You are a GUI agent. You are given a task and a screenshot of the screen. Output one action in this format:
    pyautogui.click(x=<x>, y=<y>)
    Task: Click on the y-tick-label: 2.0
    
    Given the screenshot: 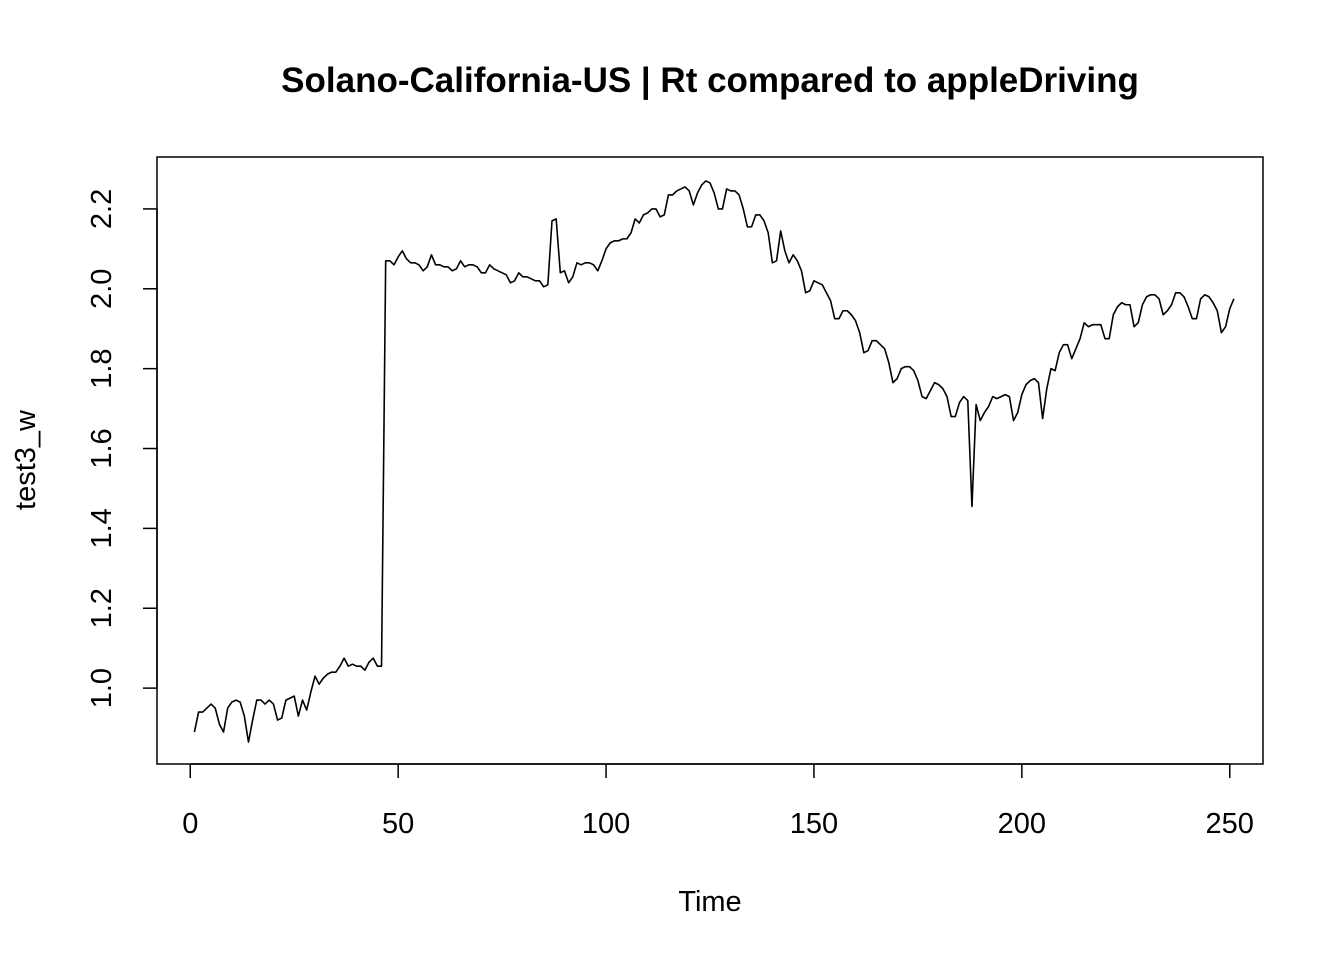 What is the action you would take?
    pyautogui.click(x=102, y=289)
    